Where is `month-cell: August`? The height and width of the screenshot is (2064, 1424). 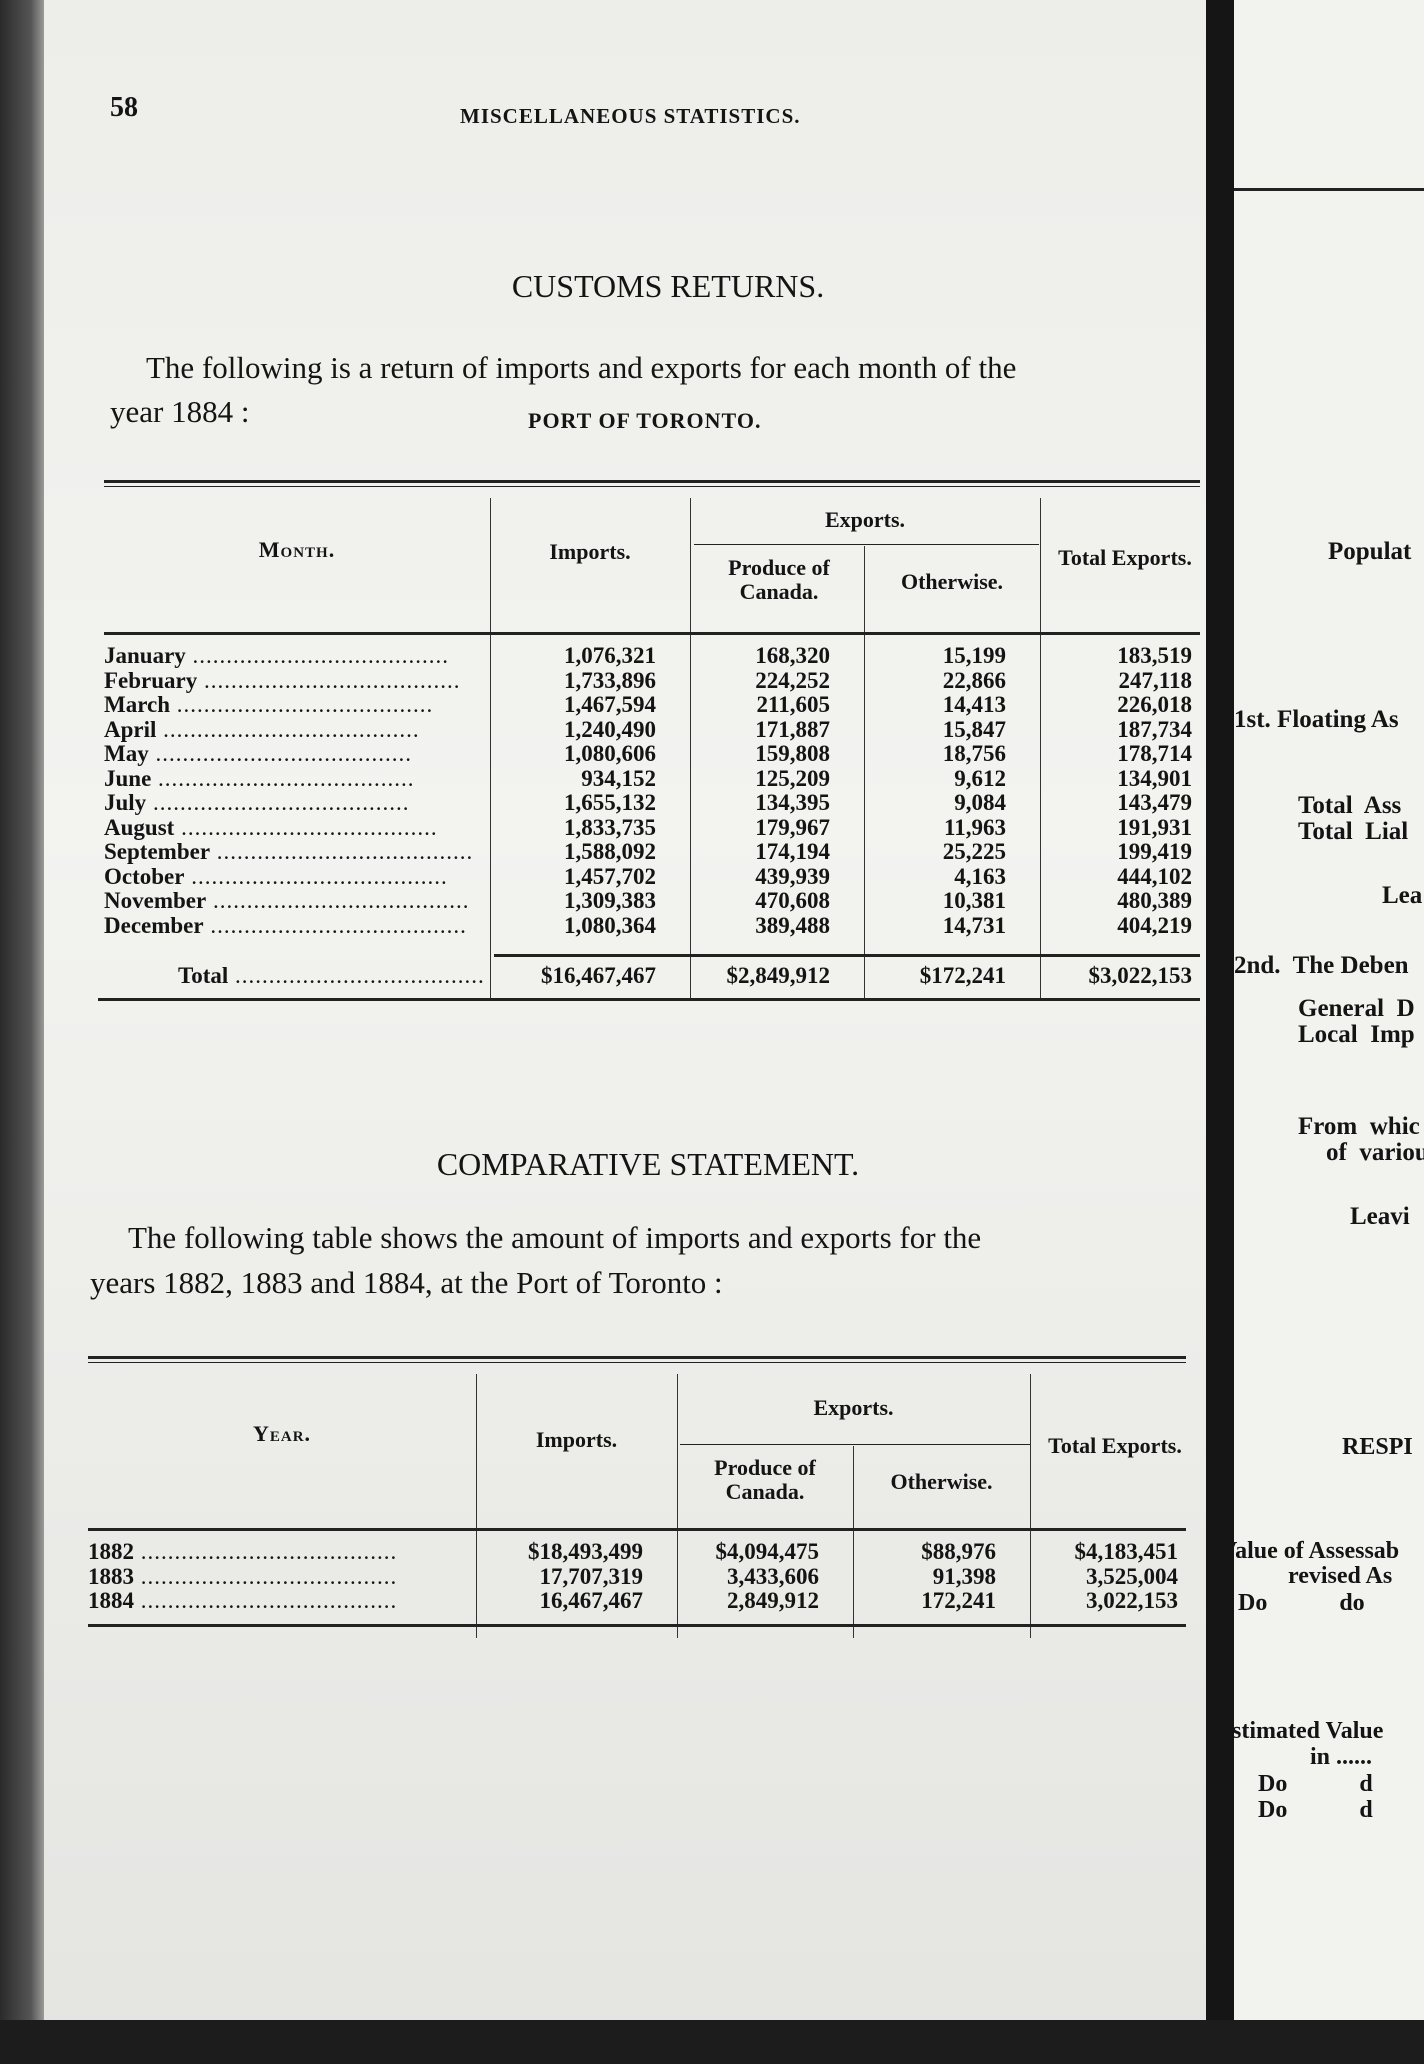
month-cell: August is located at coordinates (294, 828).